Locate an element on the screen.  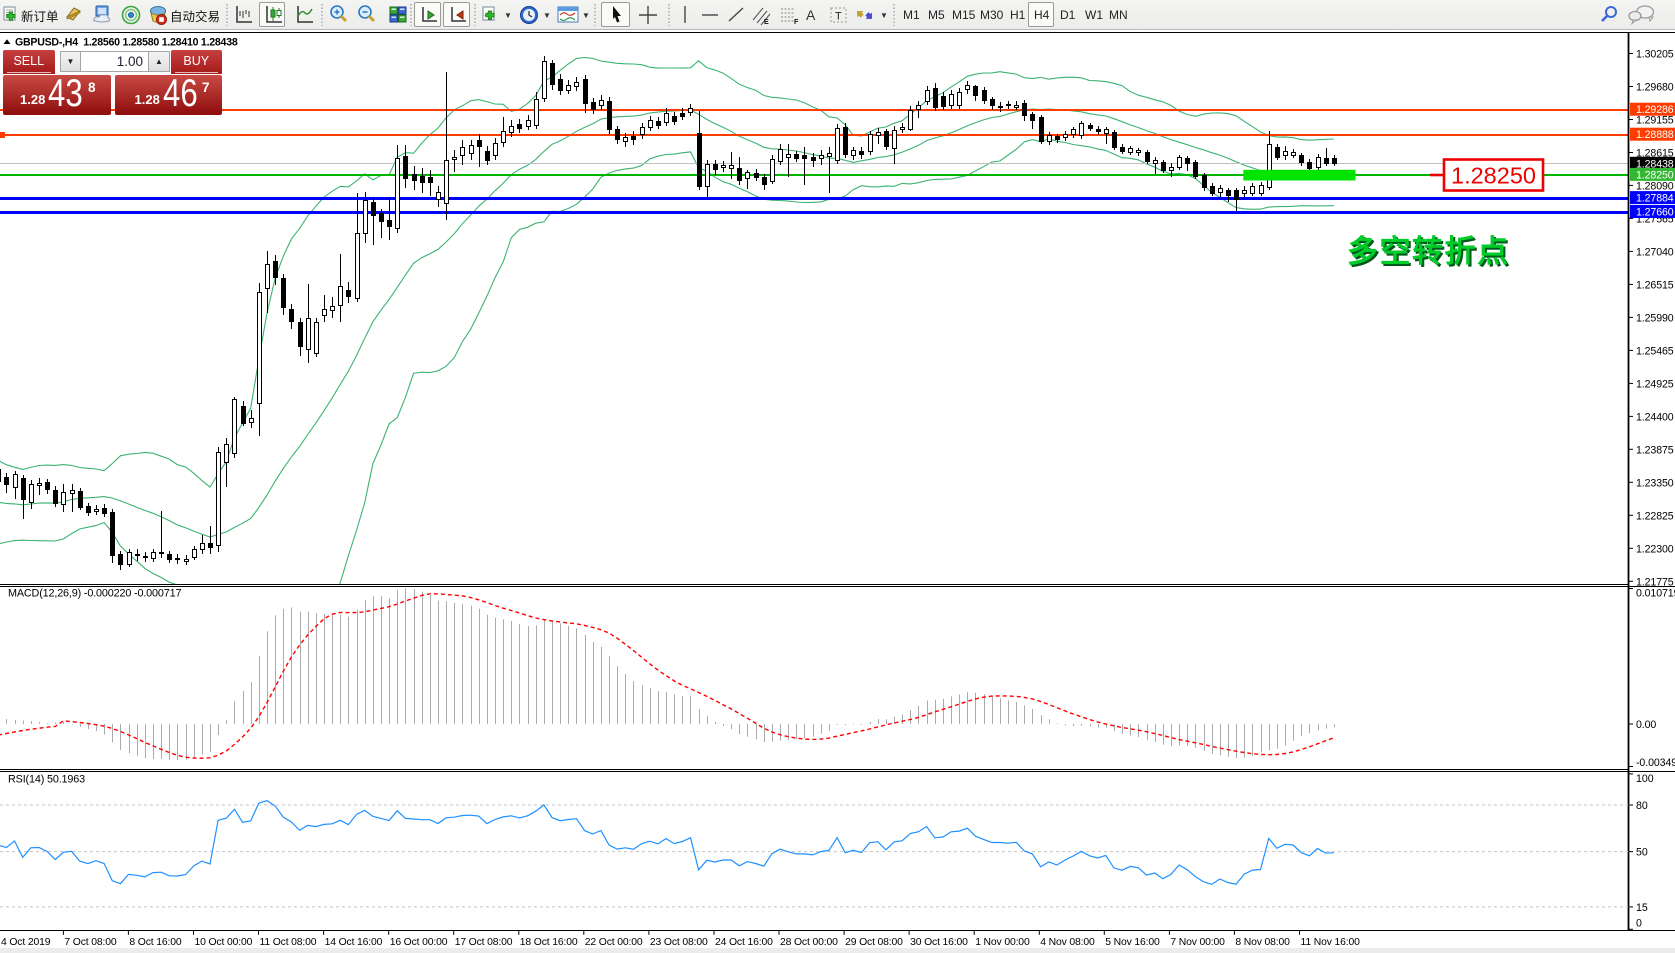
svg-text: 18 Oct 16:00 is located at coordinates (549, 942).